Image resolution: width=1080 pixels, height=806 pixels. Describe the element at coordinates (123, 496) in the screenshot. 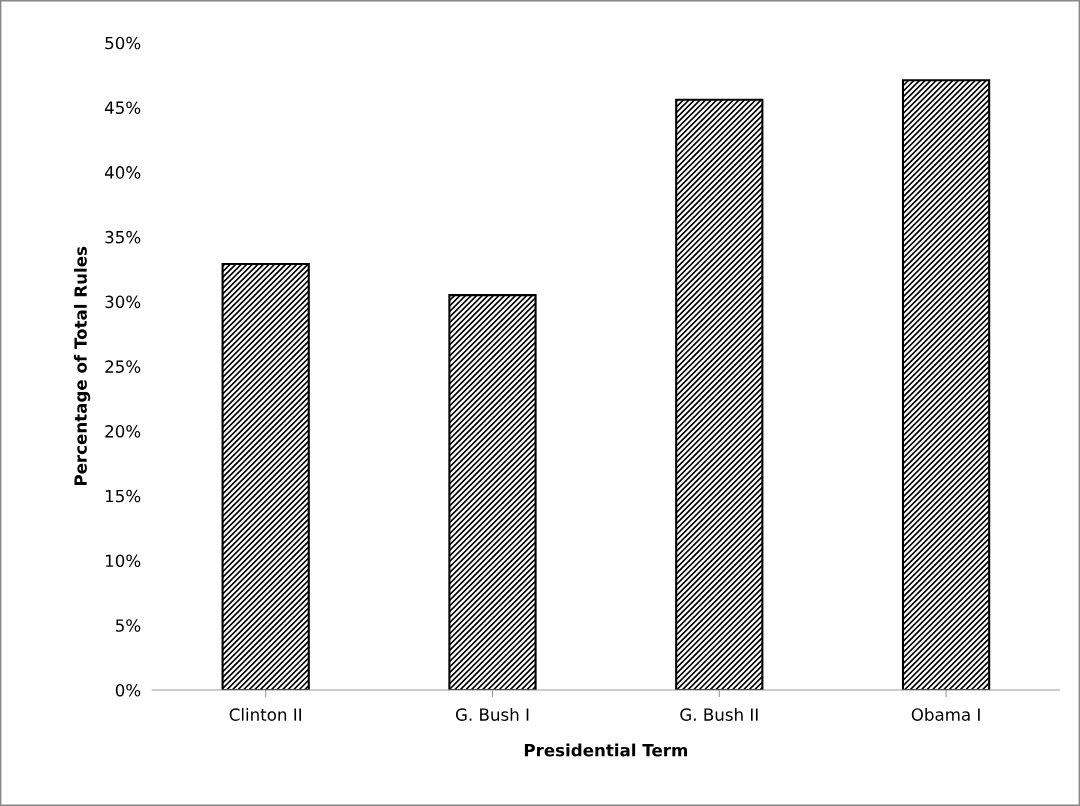

I see `y-tick-label: 15%` at that location.